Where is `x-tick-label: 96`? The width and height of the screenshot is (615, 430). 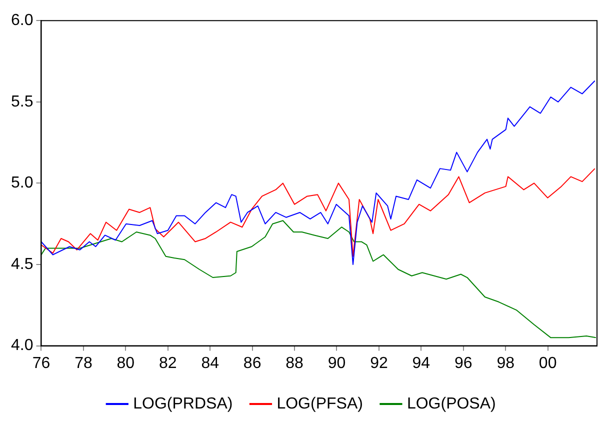
x-tick-label: 96 is located at coordinates (463, 363).